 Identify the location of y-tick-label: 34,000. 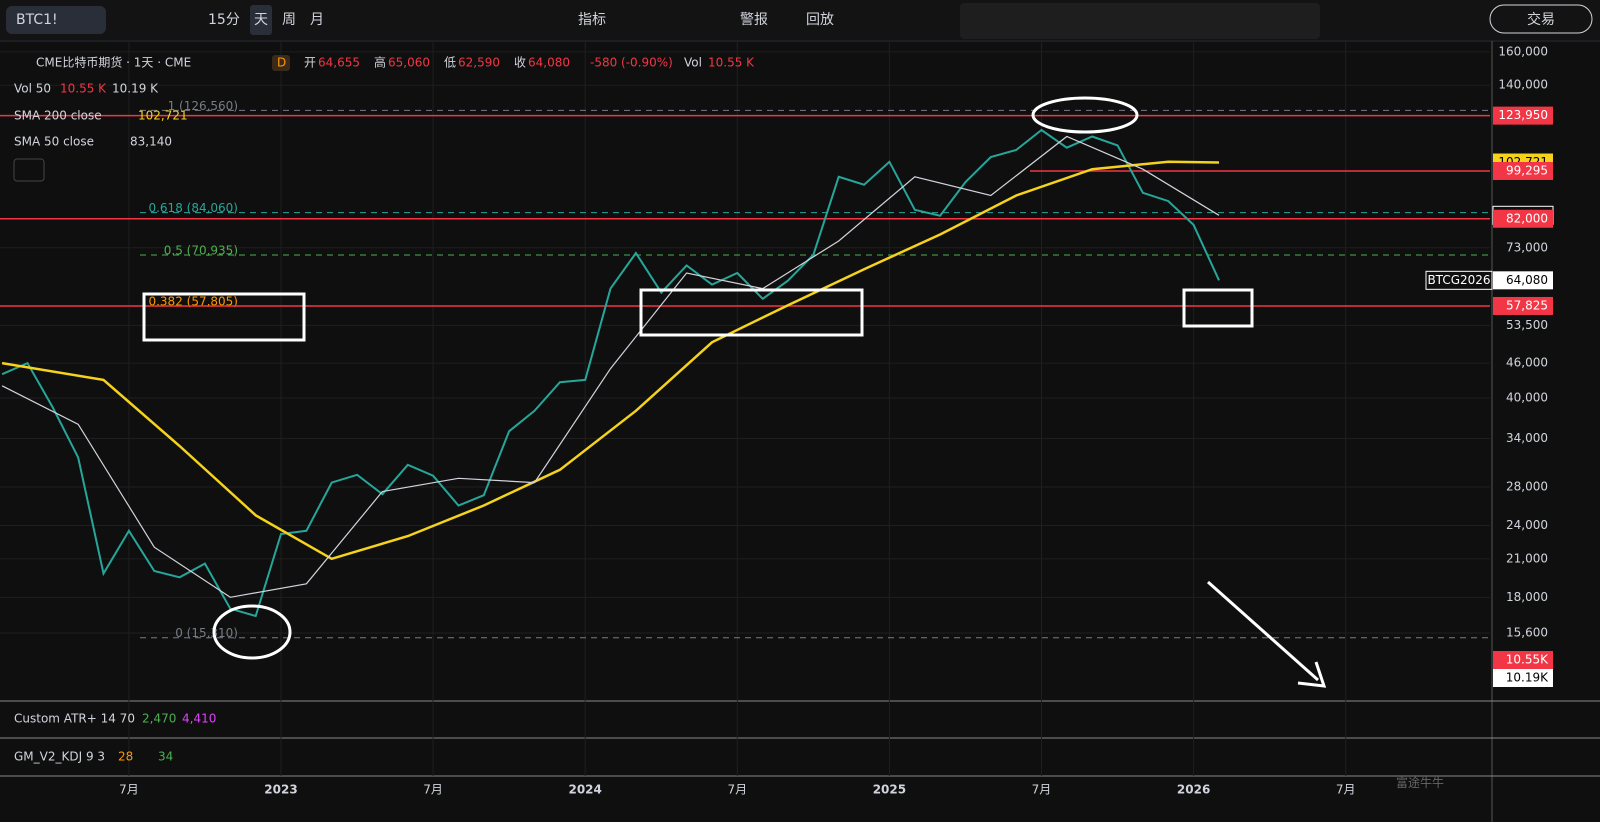
(1527, 438).